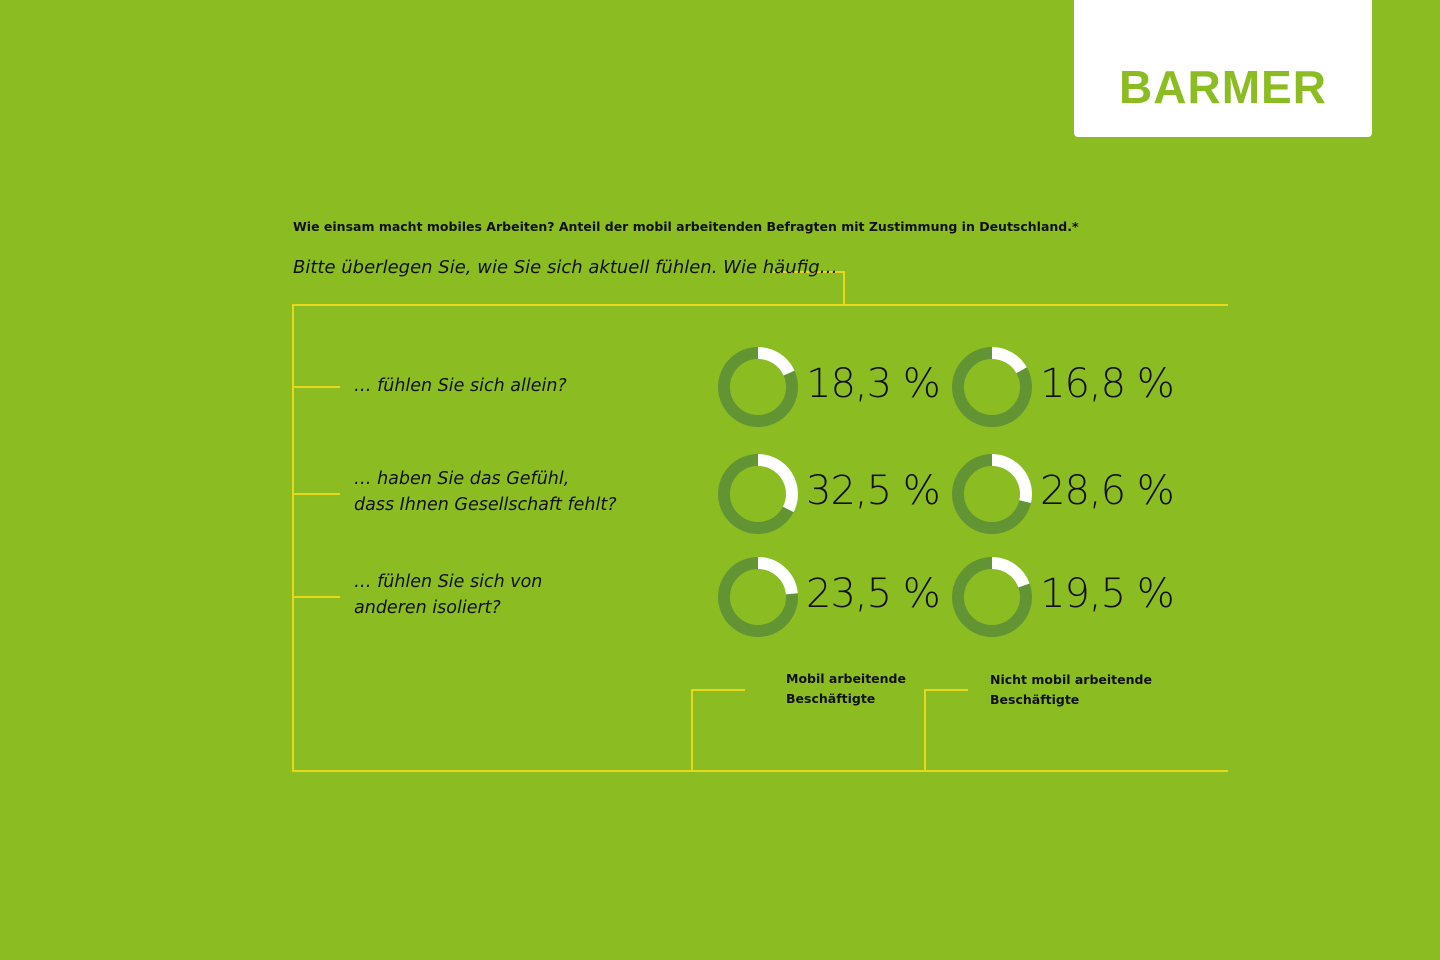  Describe the element at coordinates (1071, 689) in the screenshot. I see `legend-label: Nicht mobil arbeitende Beschäftigte` at that location.